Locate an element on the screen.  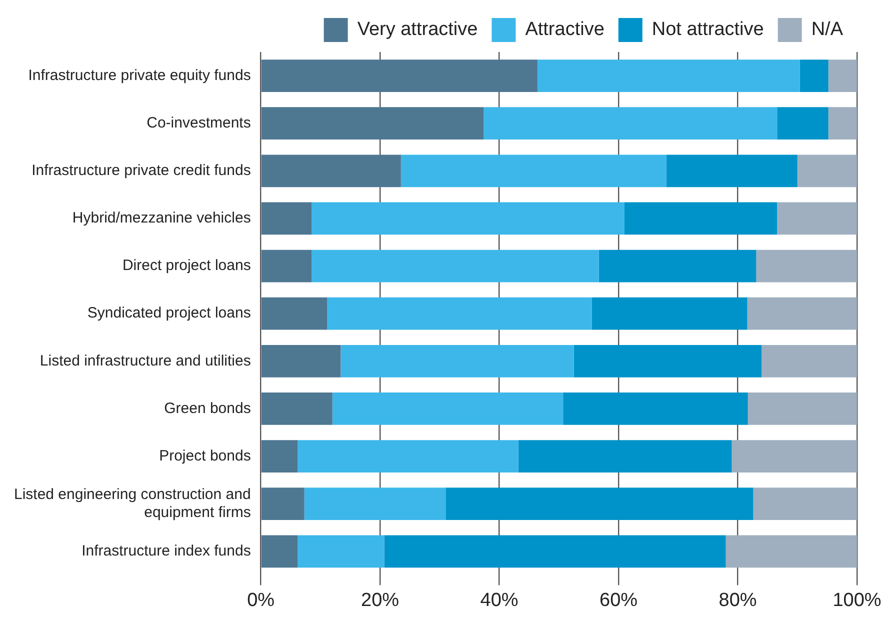
x-tick-label: 20% is located at coordinates (380, 600).